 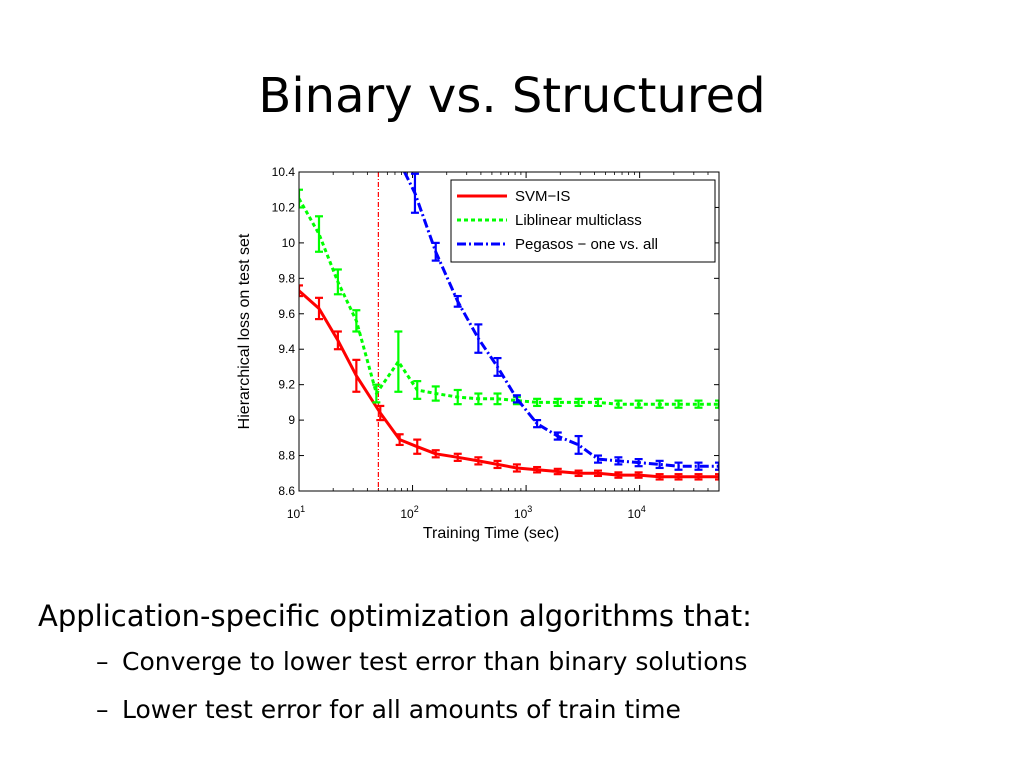 I want to click on y-tick-label: 10.2, so click(x=284, y=207).